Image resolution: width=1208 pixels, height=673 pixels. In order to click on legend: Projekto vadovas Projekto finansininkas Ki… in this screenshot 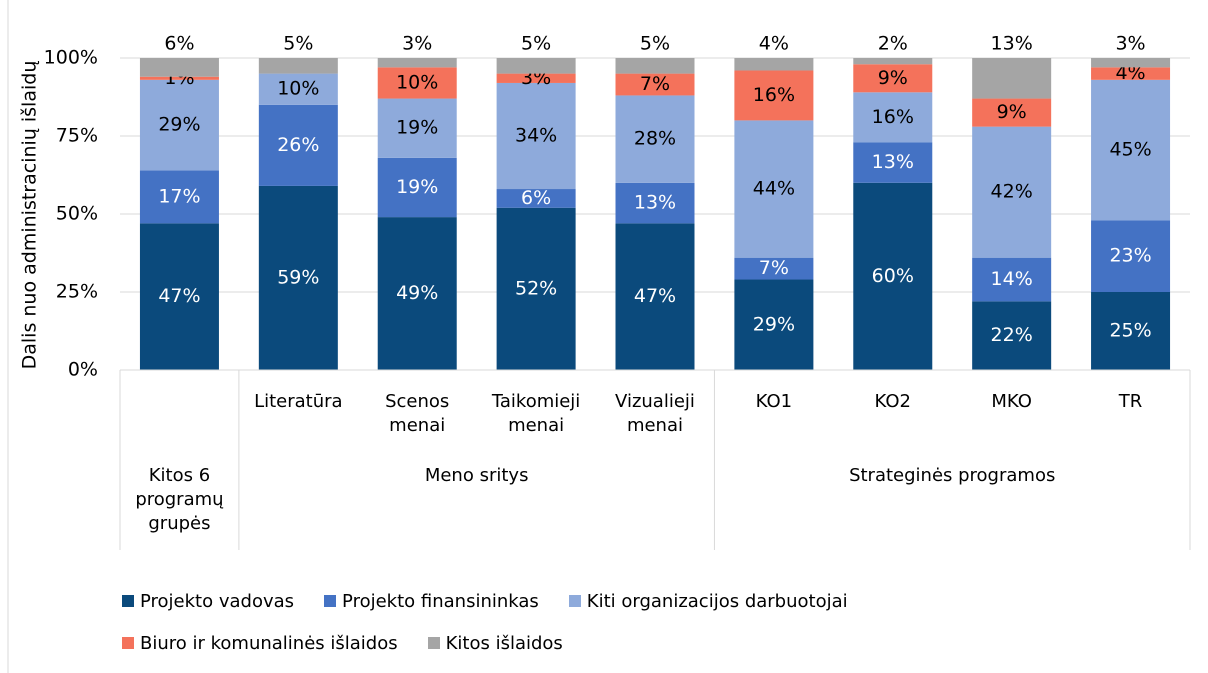, I will do `click(627, 630)`.